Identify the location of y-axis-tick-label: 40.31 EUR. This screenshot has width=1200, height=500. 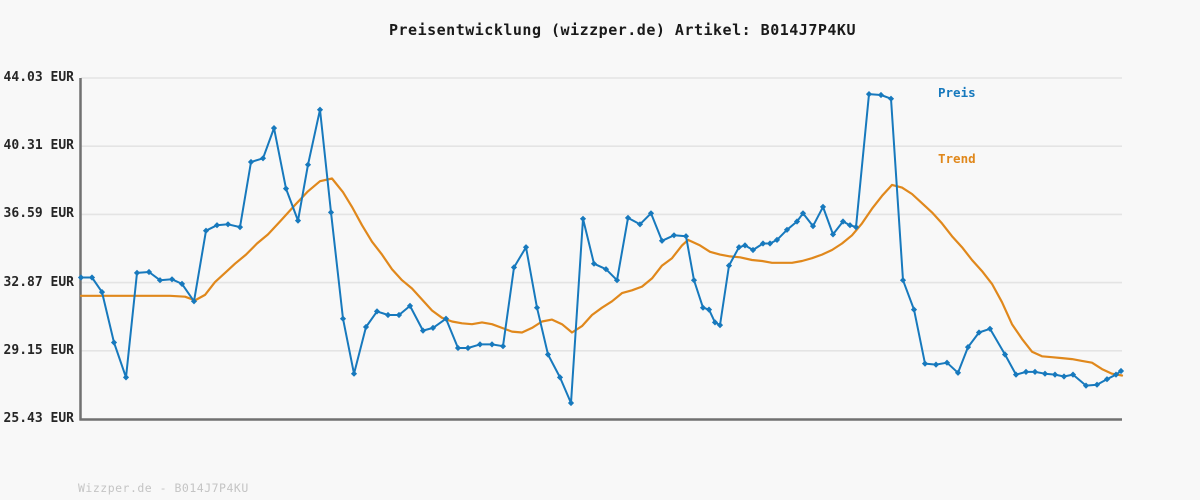
(38, 145).